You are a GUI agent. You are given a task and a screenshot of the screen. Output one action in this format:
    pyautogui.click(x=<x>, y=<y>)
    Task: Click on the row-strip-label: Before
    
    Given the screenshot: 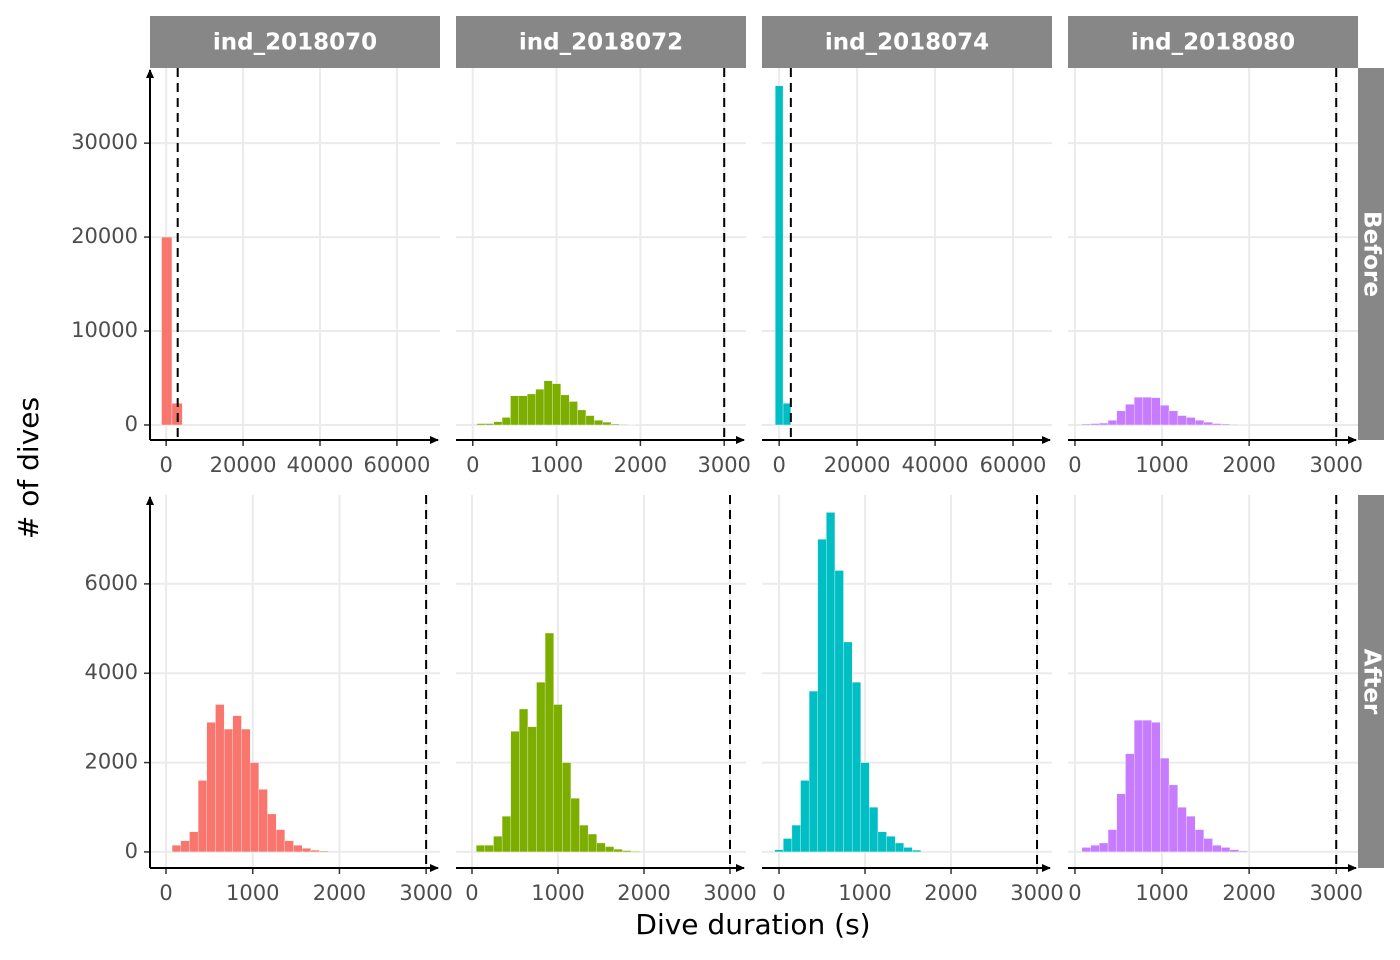 What is the action you would take?
    pyautogui.click(x=1372, y=254)
    